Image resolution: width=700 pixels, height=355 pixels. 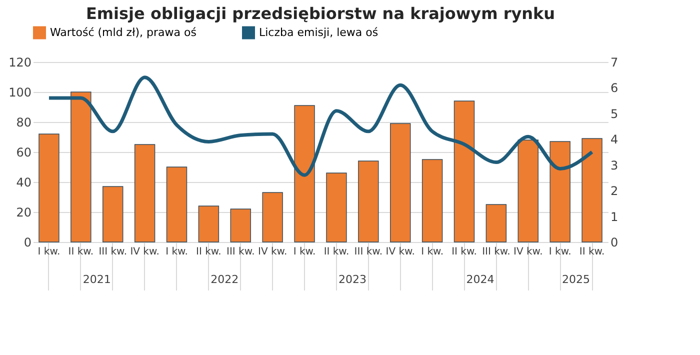 I want to click on y-tick-label: 40, so click(x=24, y=183).